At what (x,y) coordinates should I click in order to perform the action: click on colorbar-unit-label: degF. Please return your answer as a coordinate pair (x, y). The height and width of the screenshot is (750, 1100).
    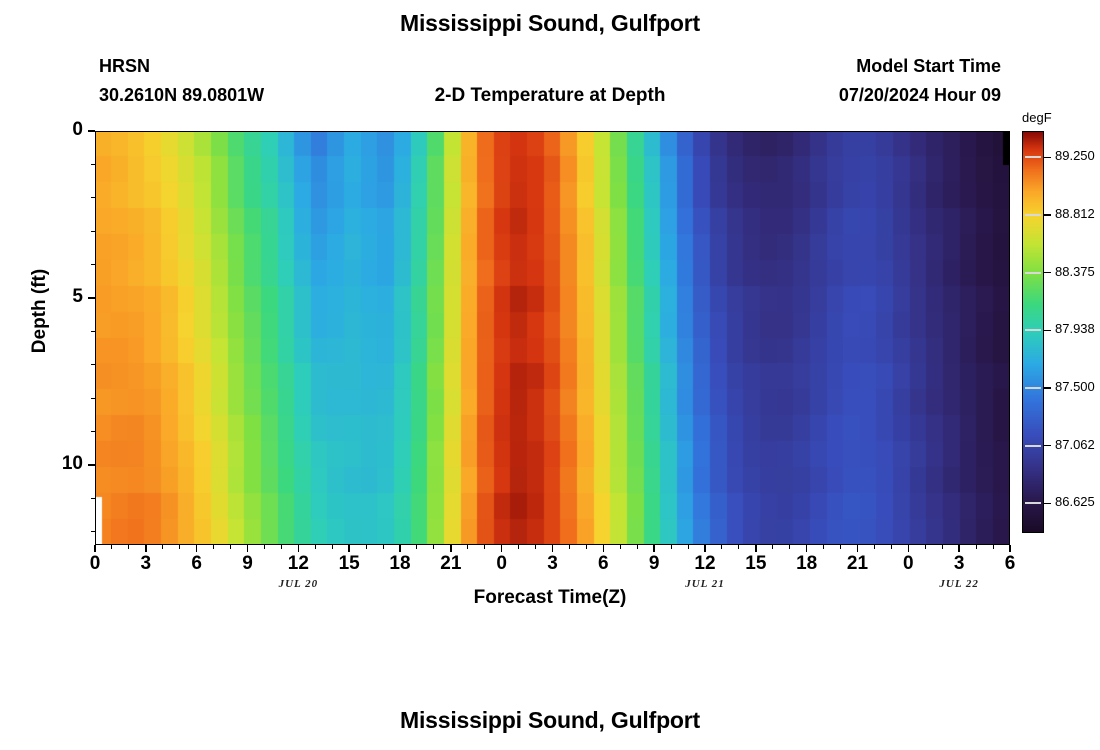
    Looking at the image, I should click on (1037, 117).